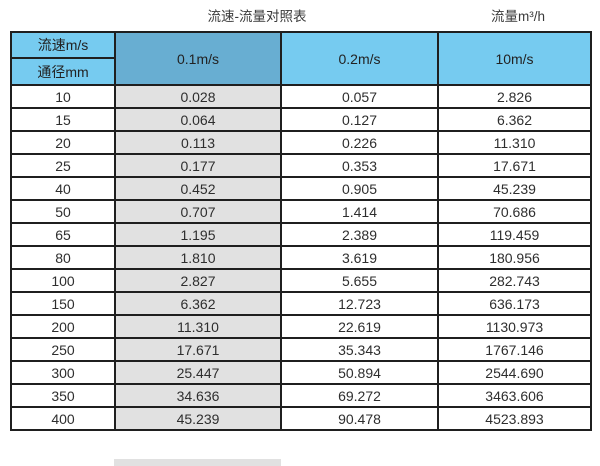  I want to click on column-header-0-1ms: 0.1m/s, so click(198, 58).